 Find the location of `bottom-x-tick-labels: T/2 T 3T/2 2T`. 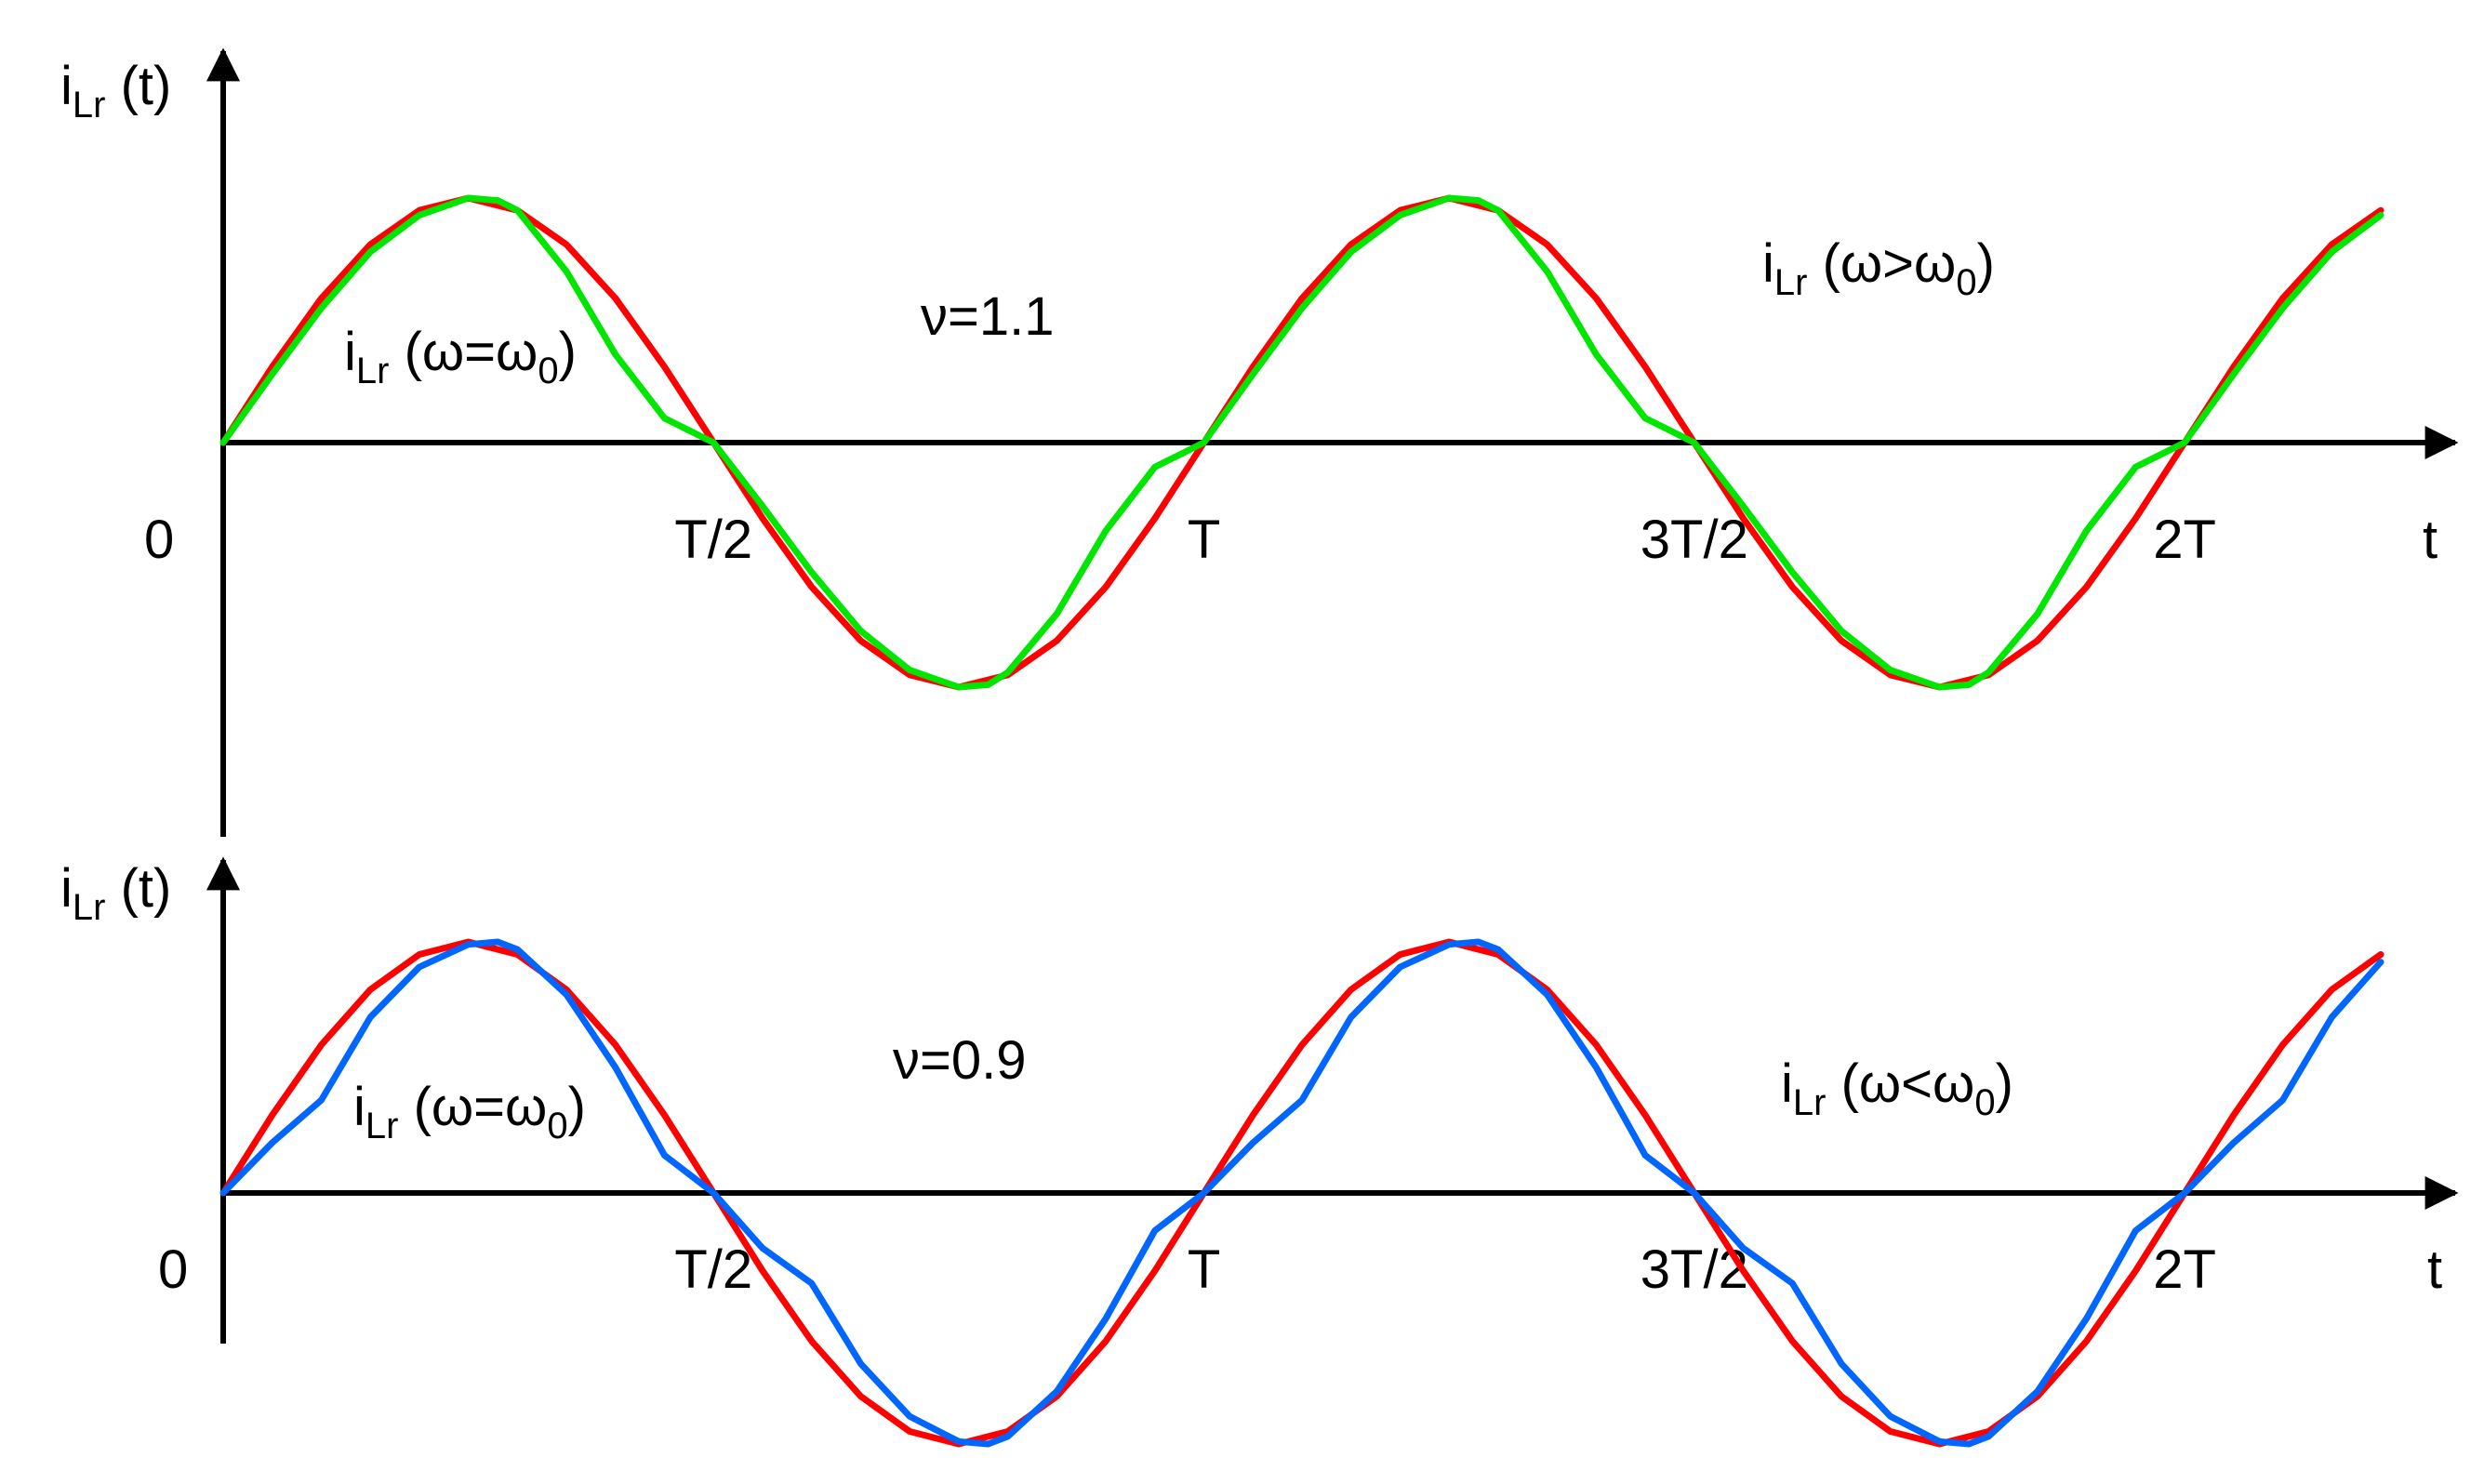

bottom-x-tick-labels: T/2 T 3T/2 2T is located at coordinates (1445, 1269).